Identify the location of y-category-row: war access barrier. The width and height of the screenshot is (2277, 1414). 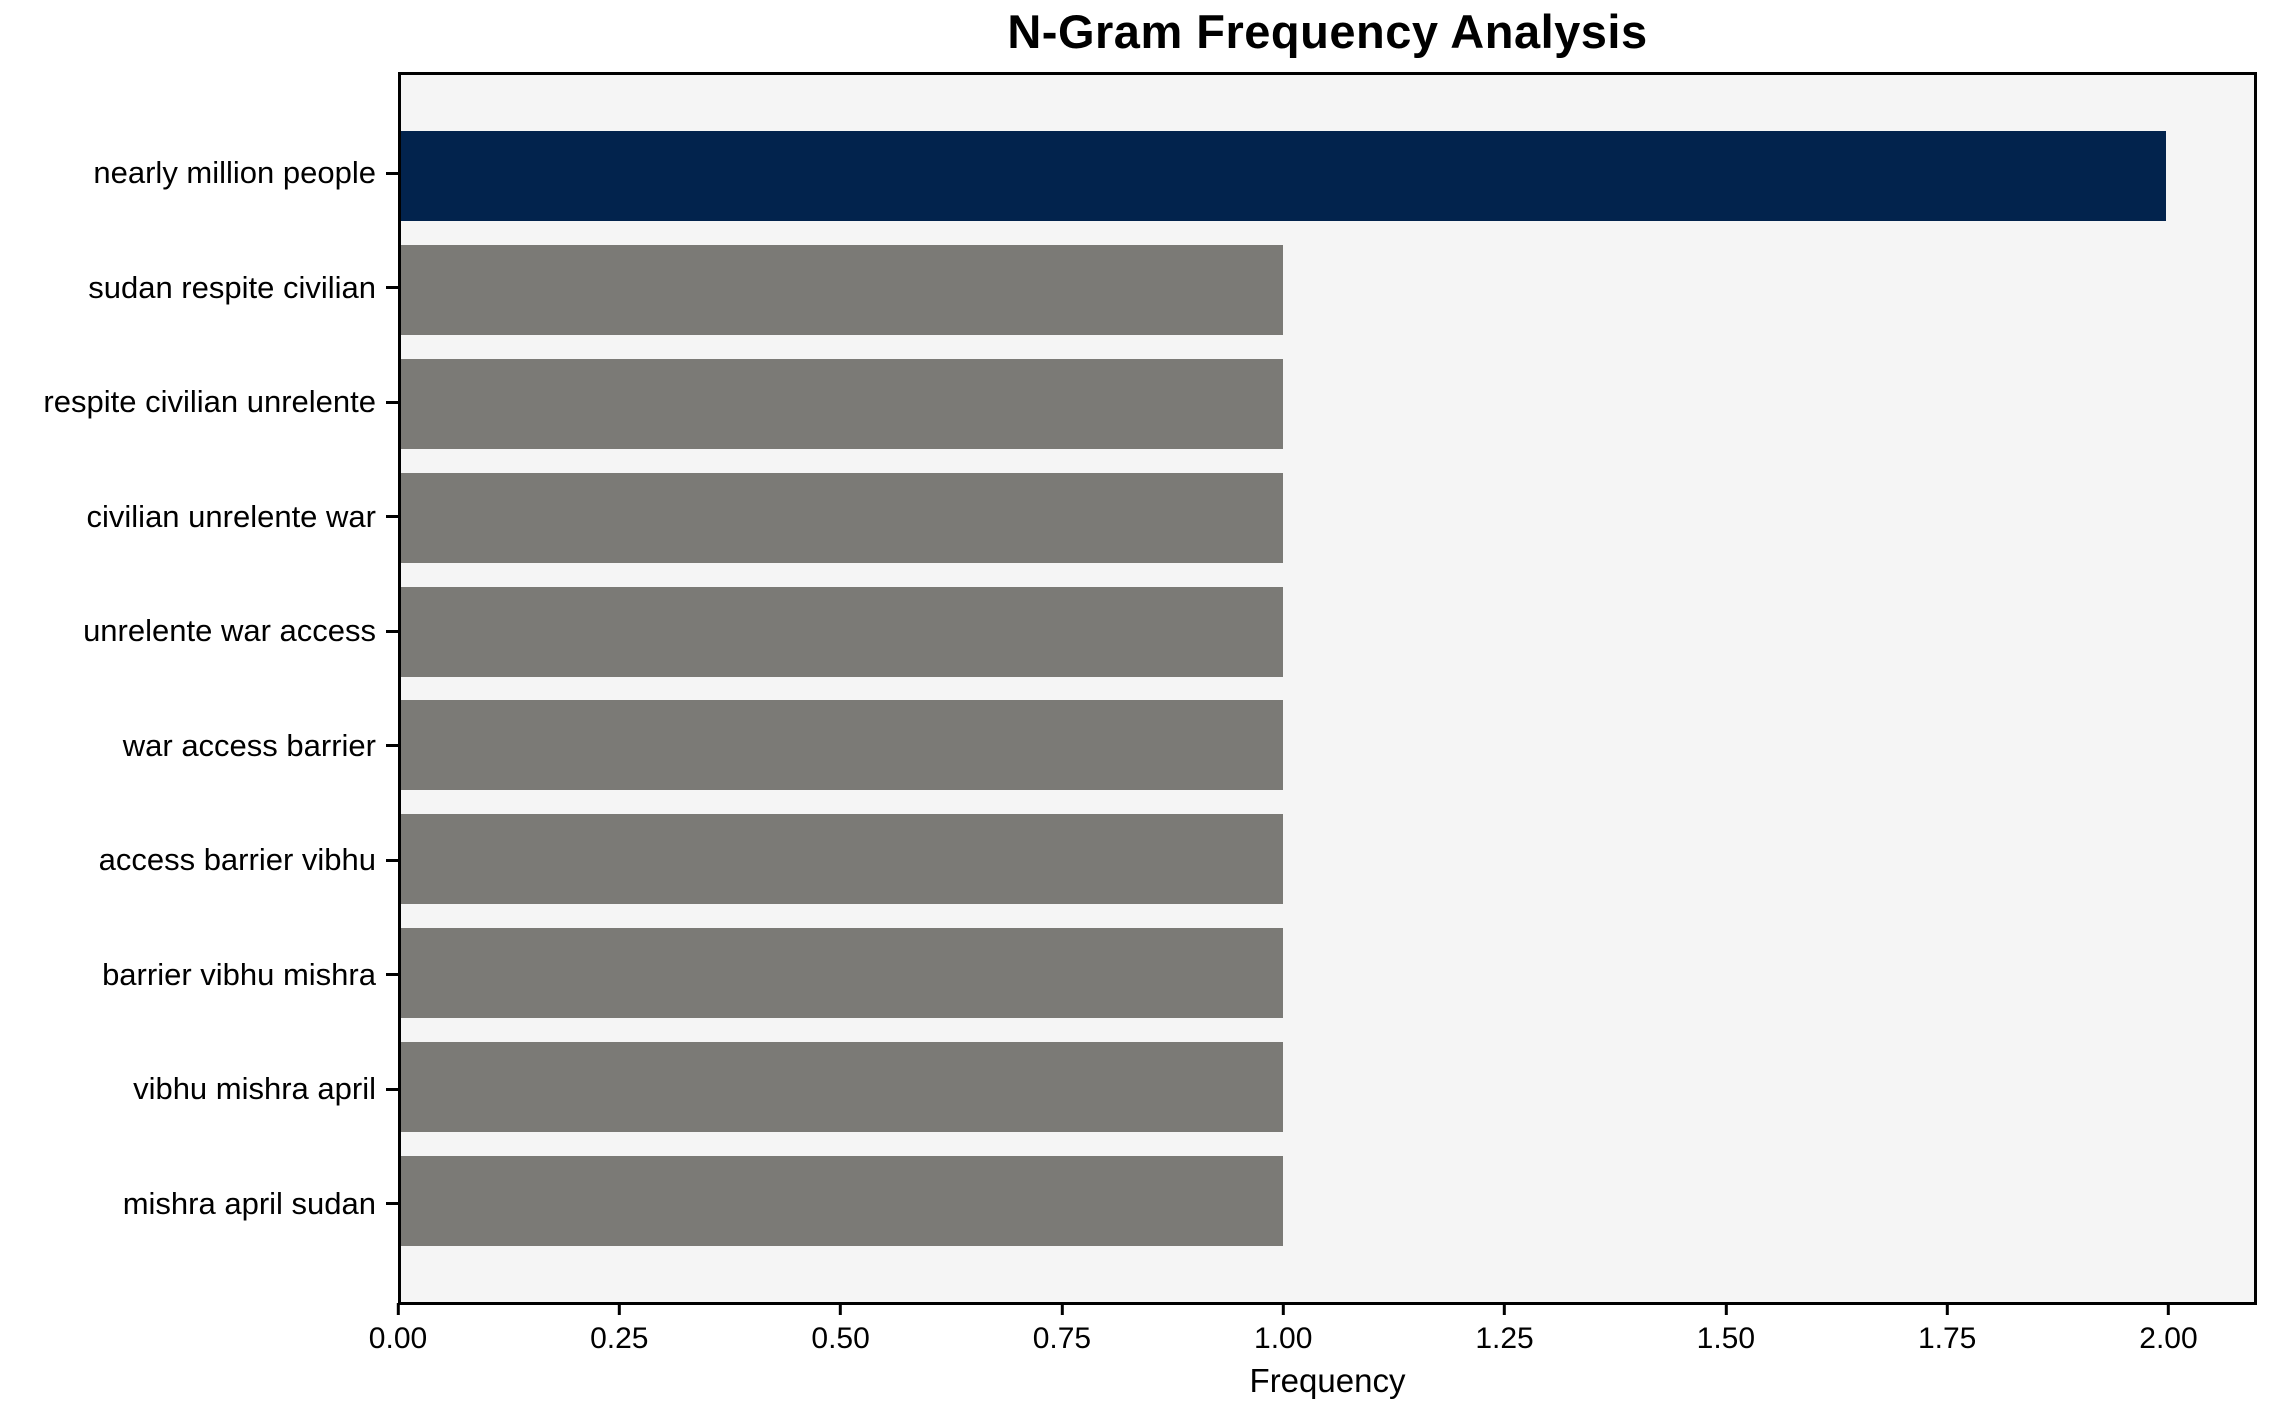
(199, 746).